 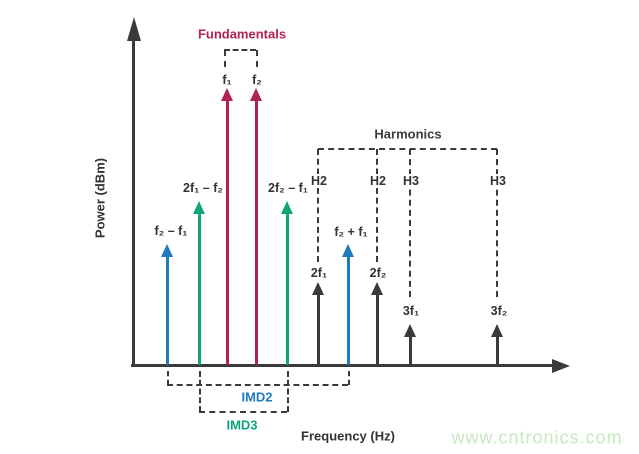 I want to click on harmonic-marker-label-1: H2, so click(x=378, y=181).